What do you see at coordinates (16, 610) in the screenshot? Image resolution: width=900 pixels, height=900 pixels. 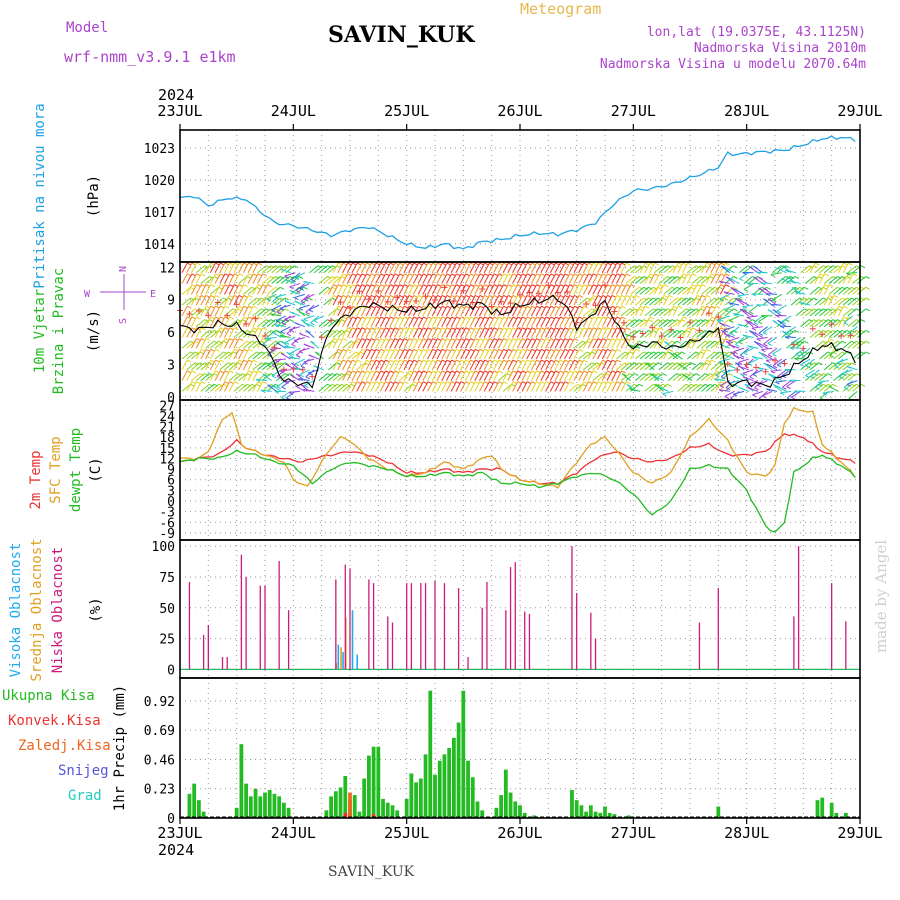 I see `cloud-ylabel-high: Visoka Oblacnost` at bounding box center [16, 610].